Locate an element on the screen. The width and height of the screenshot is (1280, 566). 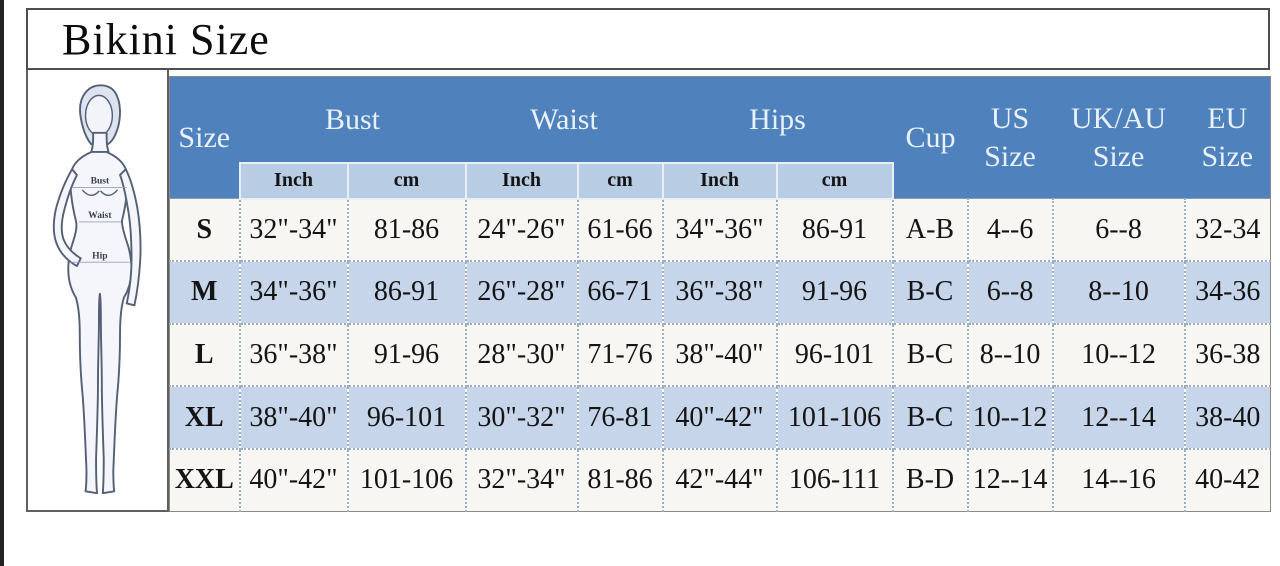
figure-panel: Bust Waist Hip is located at coordinates (97, 291).